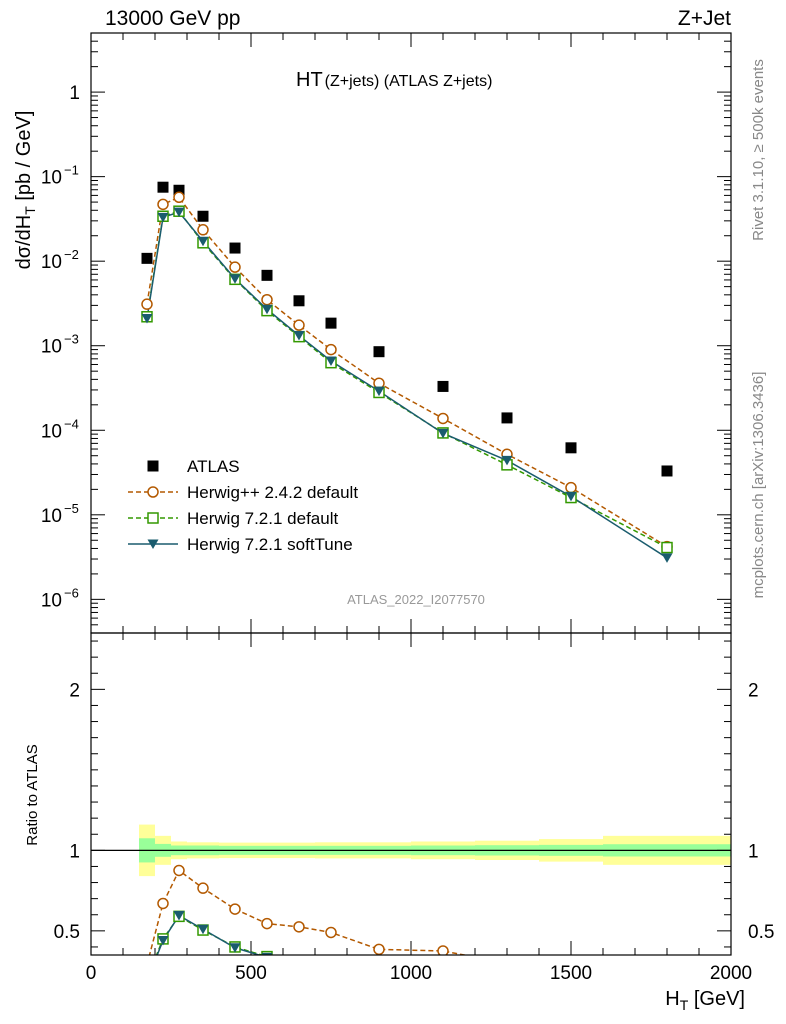 The height and width of the screenshot is (1024, 786). Describe the element at coordinates (71, 254) in the screenshot. I see `main-y-tick-exponent: −2` at that location.